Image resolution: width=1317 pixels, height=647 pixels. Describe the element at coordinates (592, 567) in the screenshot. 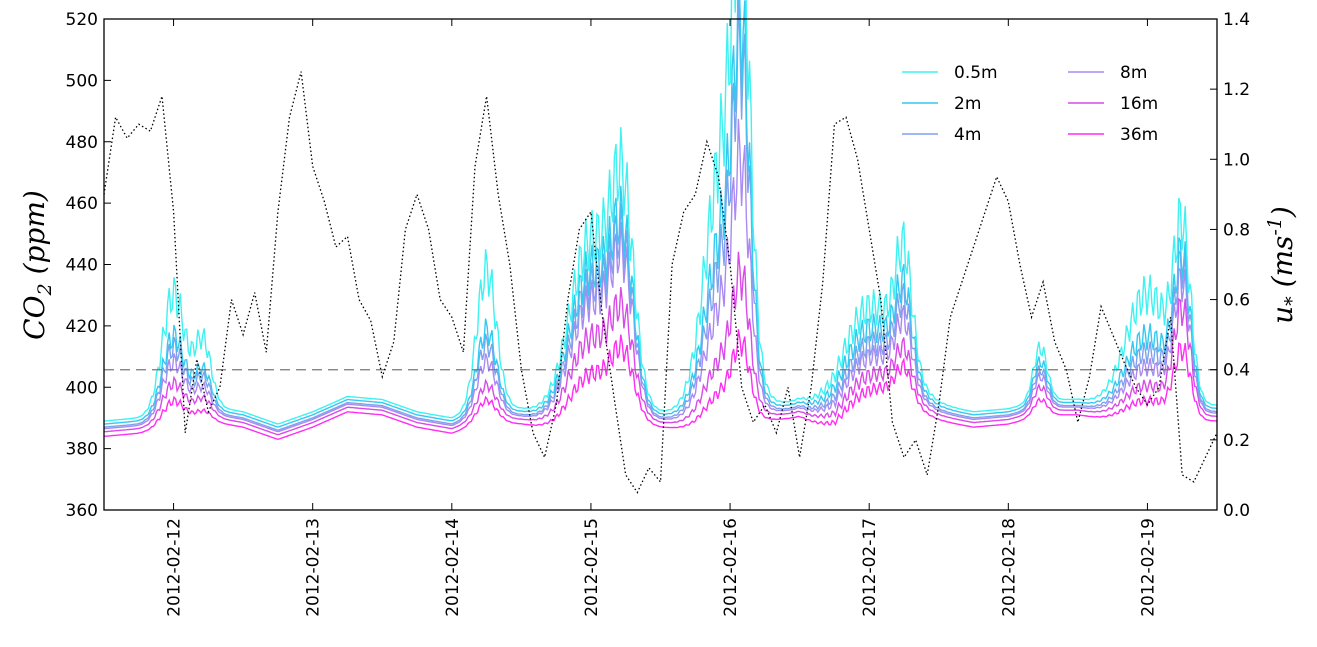

I see `x-tick-label: 2012-02-15` at that location.